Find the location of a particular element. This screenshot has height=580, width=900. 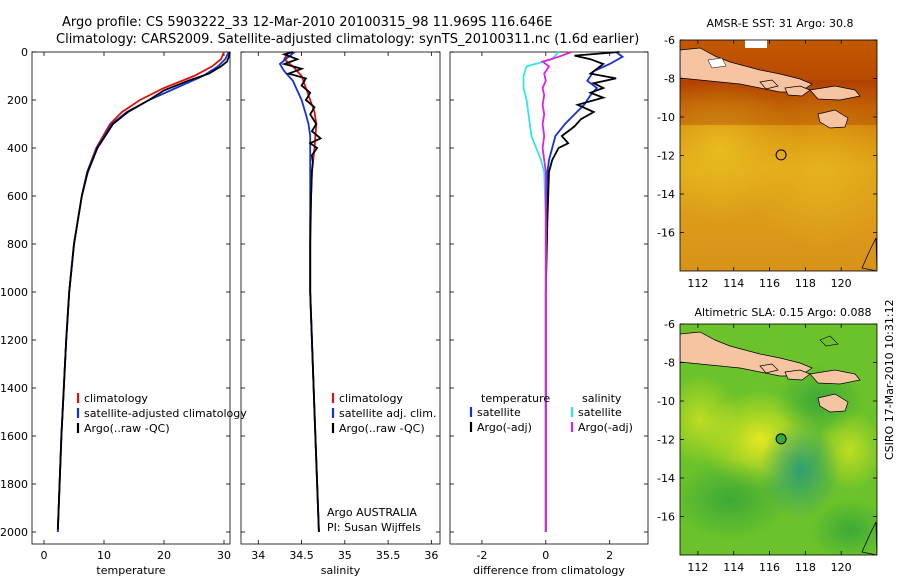

y-tick-label: 1600 is located at coordinates (14, 436).